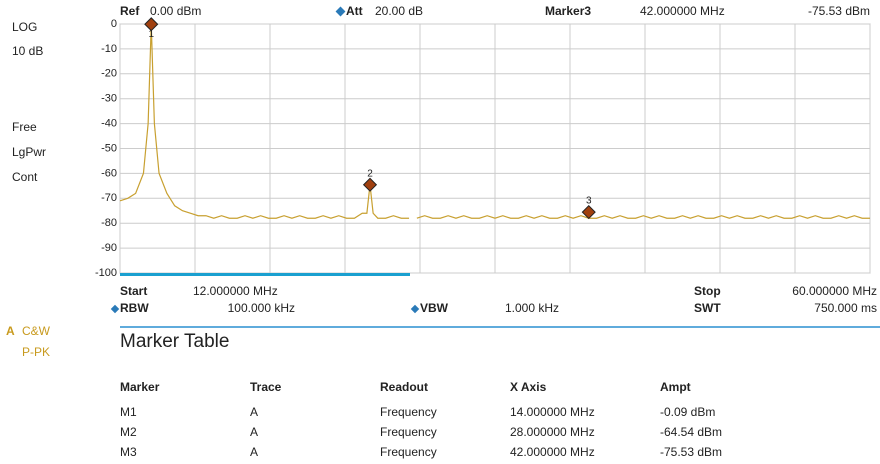  What do you see at coordinates (707, 291) in the screenshot?
I see `stop-label: Stop` at bounding box center [707, 291].